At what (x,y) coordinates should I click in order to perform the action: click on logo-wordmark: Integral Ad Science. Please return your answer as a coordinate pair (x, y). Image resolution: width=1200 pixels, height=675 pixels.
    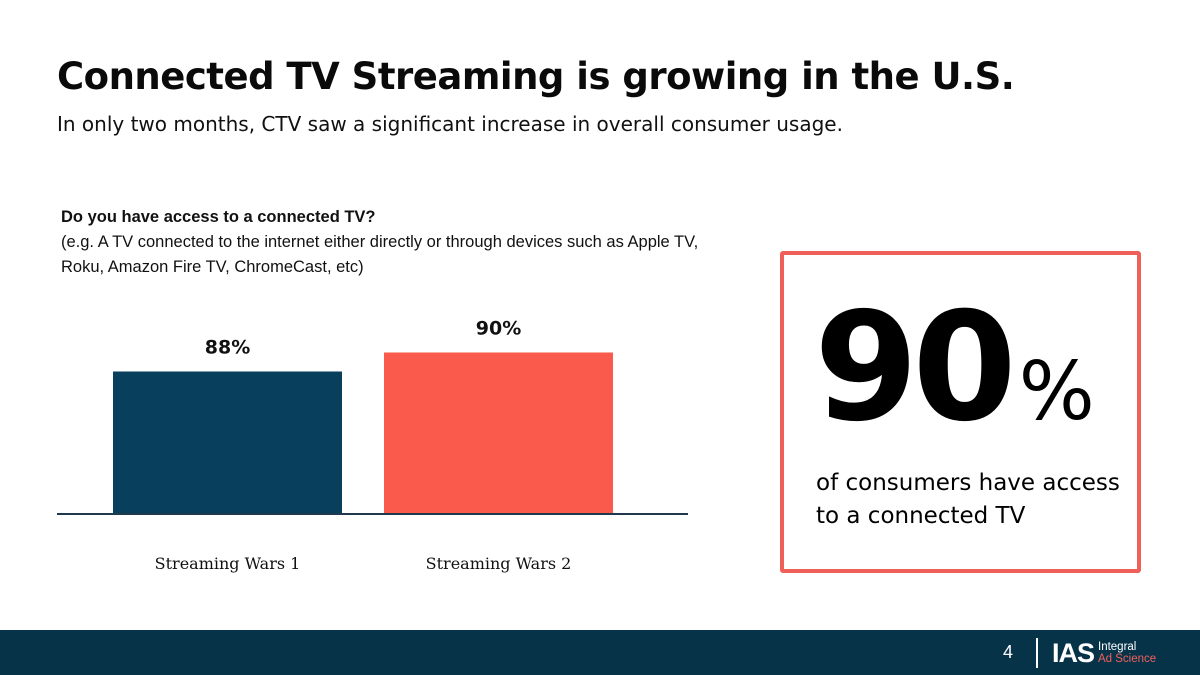
    Looking at the image, I should click on (1138, 653).